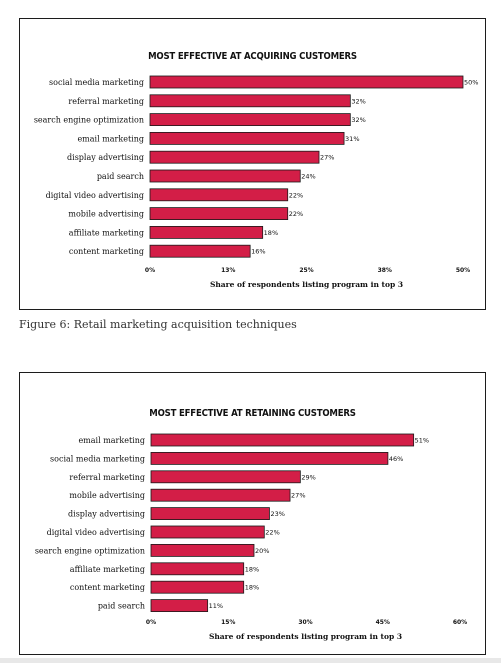 This screenshot has height=663, width=501. I want to click on value-label: 51%, so click(422, 441).